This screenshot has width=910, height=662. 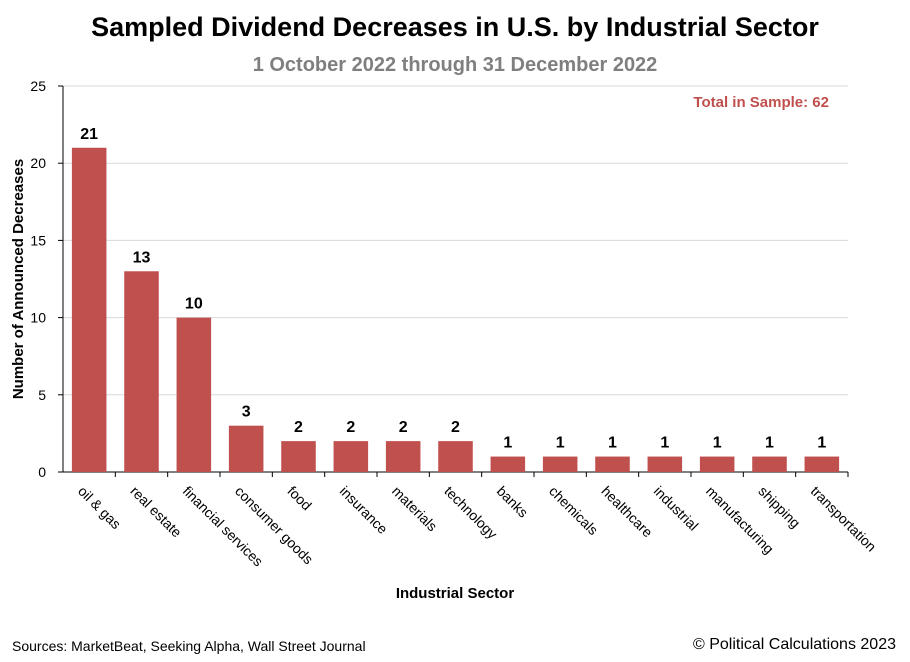 What do you see at coordinates (156, 512) in the screenshot?
I see `x-tick-label: real estate` at bounding box center [156, 512].